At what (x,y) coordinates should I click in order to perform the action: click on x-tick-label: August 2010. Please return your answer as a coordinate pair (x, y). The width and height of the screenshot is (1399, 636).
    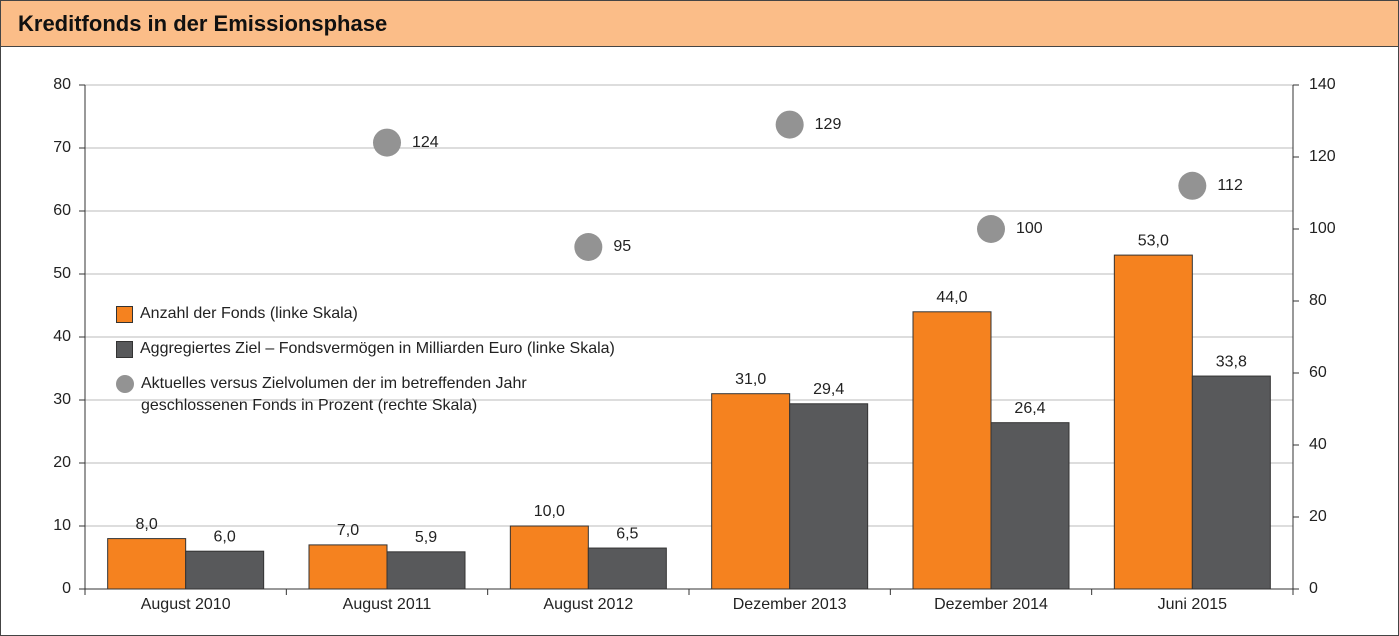
    Looking at the image, I should click on (186, 604).